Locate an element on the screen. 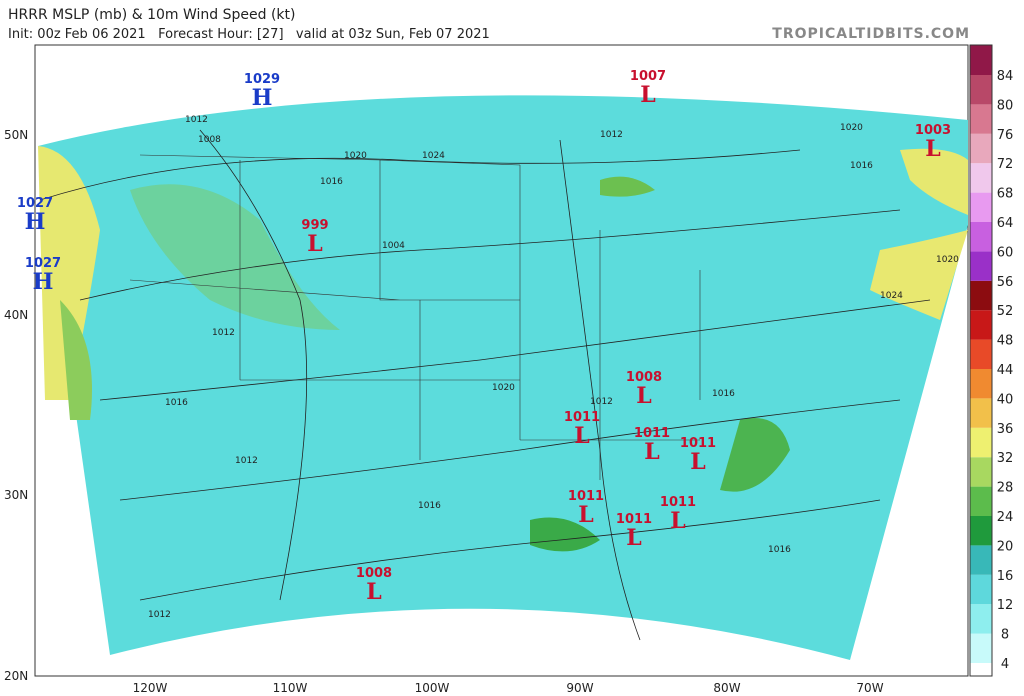 This screenshot has width=1024, height=696. colorbar-label: 80 is located at coordinates (1005, 105).